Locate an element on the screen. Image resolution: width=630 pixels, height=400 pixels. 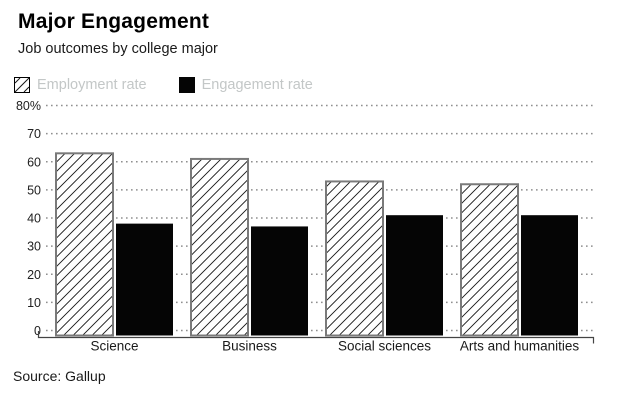
x-axis is located at coordinates (316, 337).